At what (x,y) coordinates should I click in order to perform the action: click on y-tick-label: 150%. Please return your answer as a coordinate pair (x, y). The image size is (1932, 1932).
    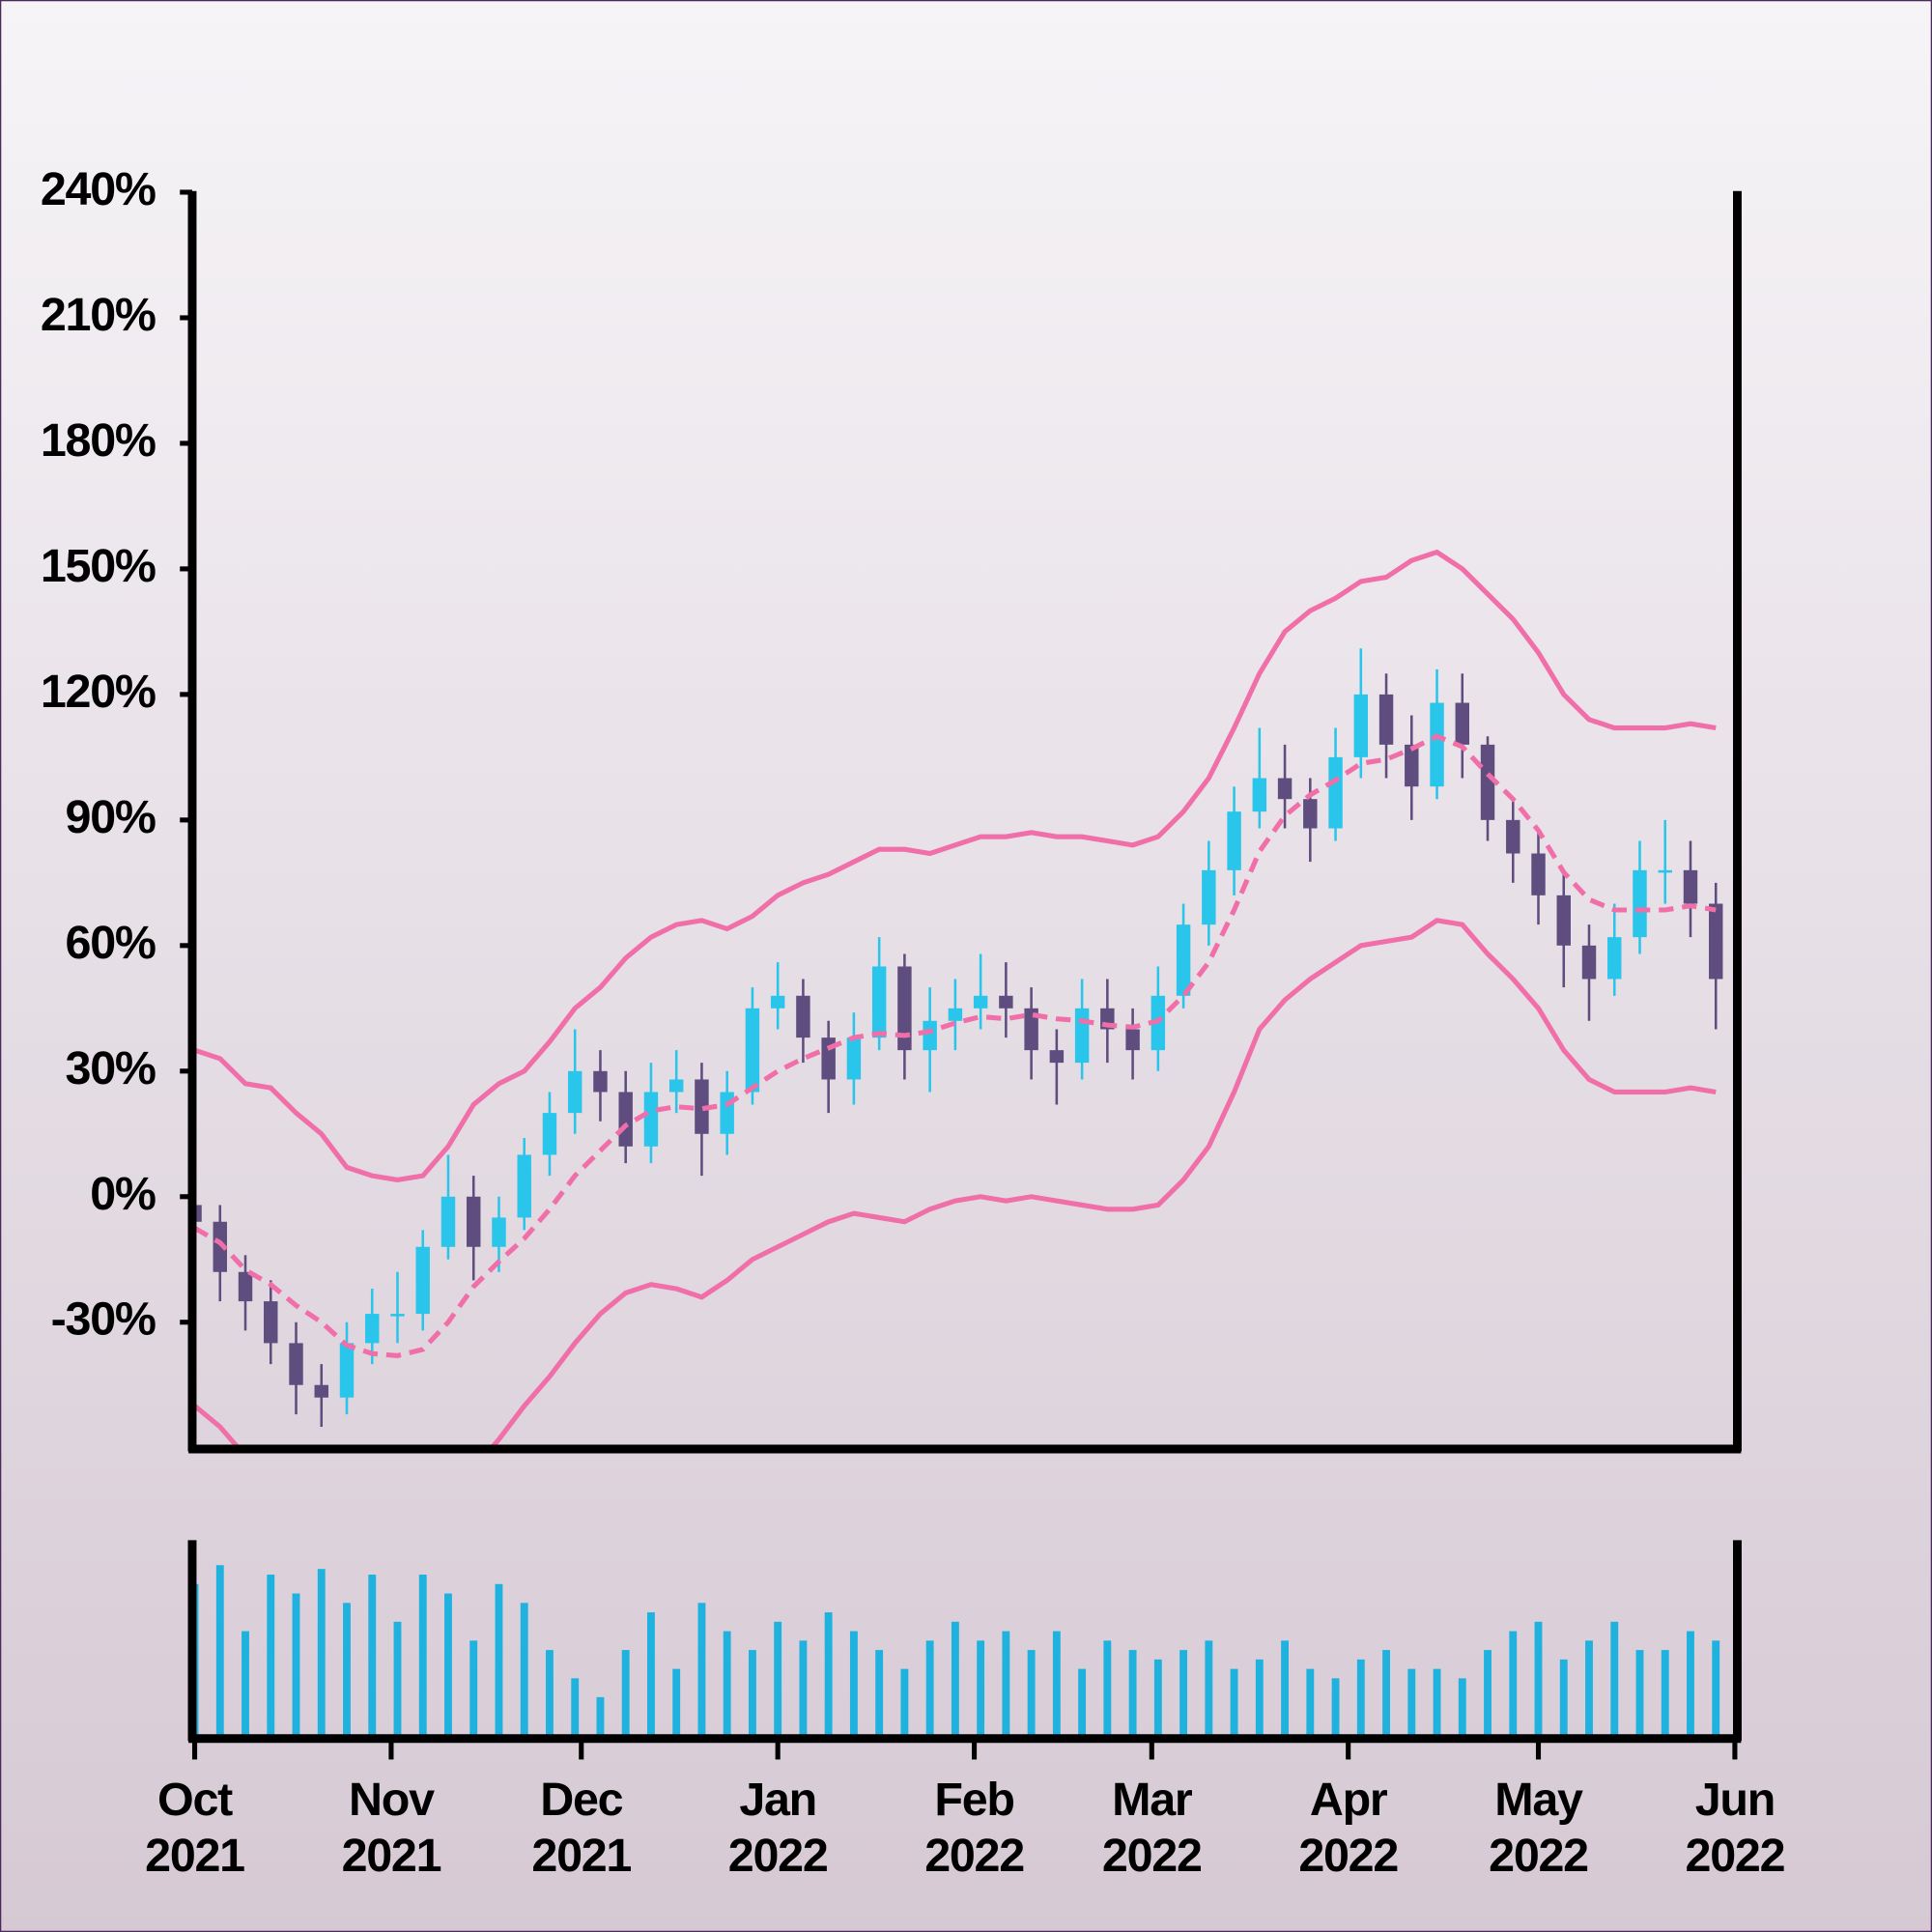
    Looking at the image, I should click on (98, 566).